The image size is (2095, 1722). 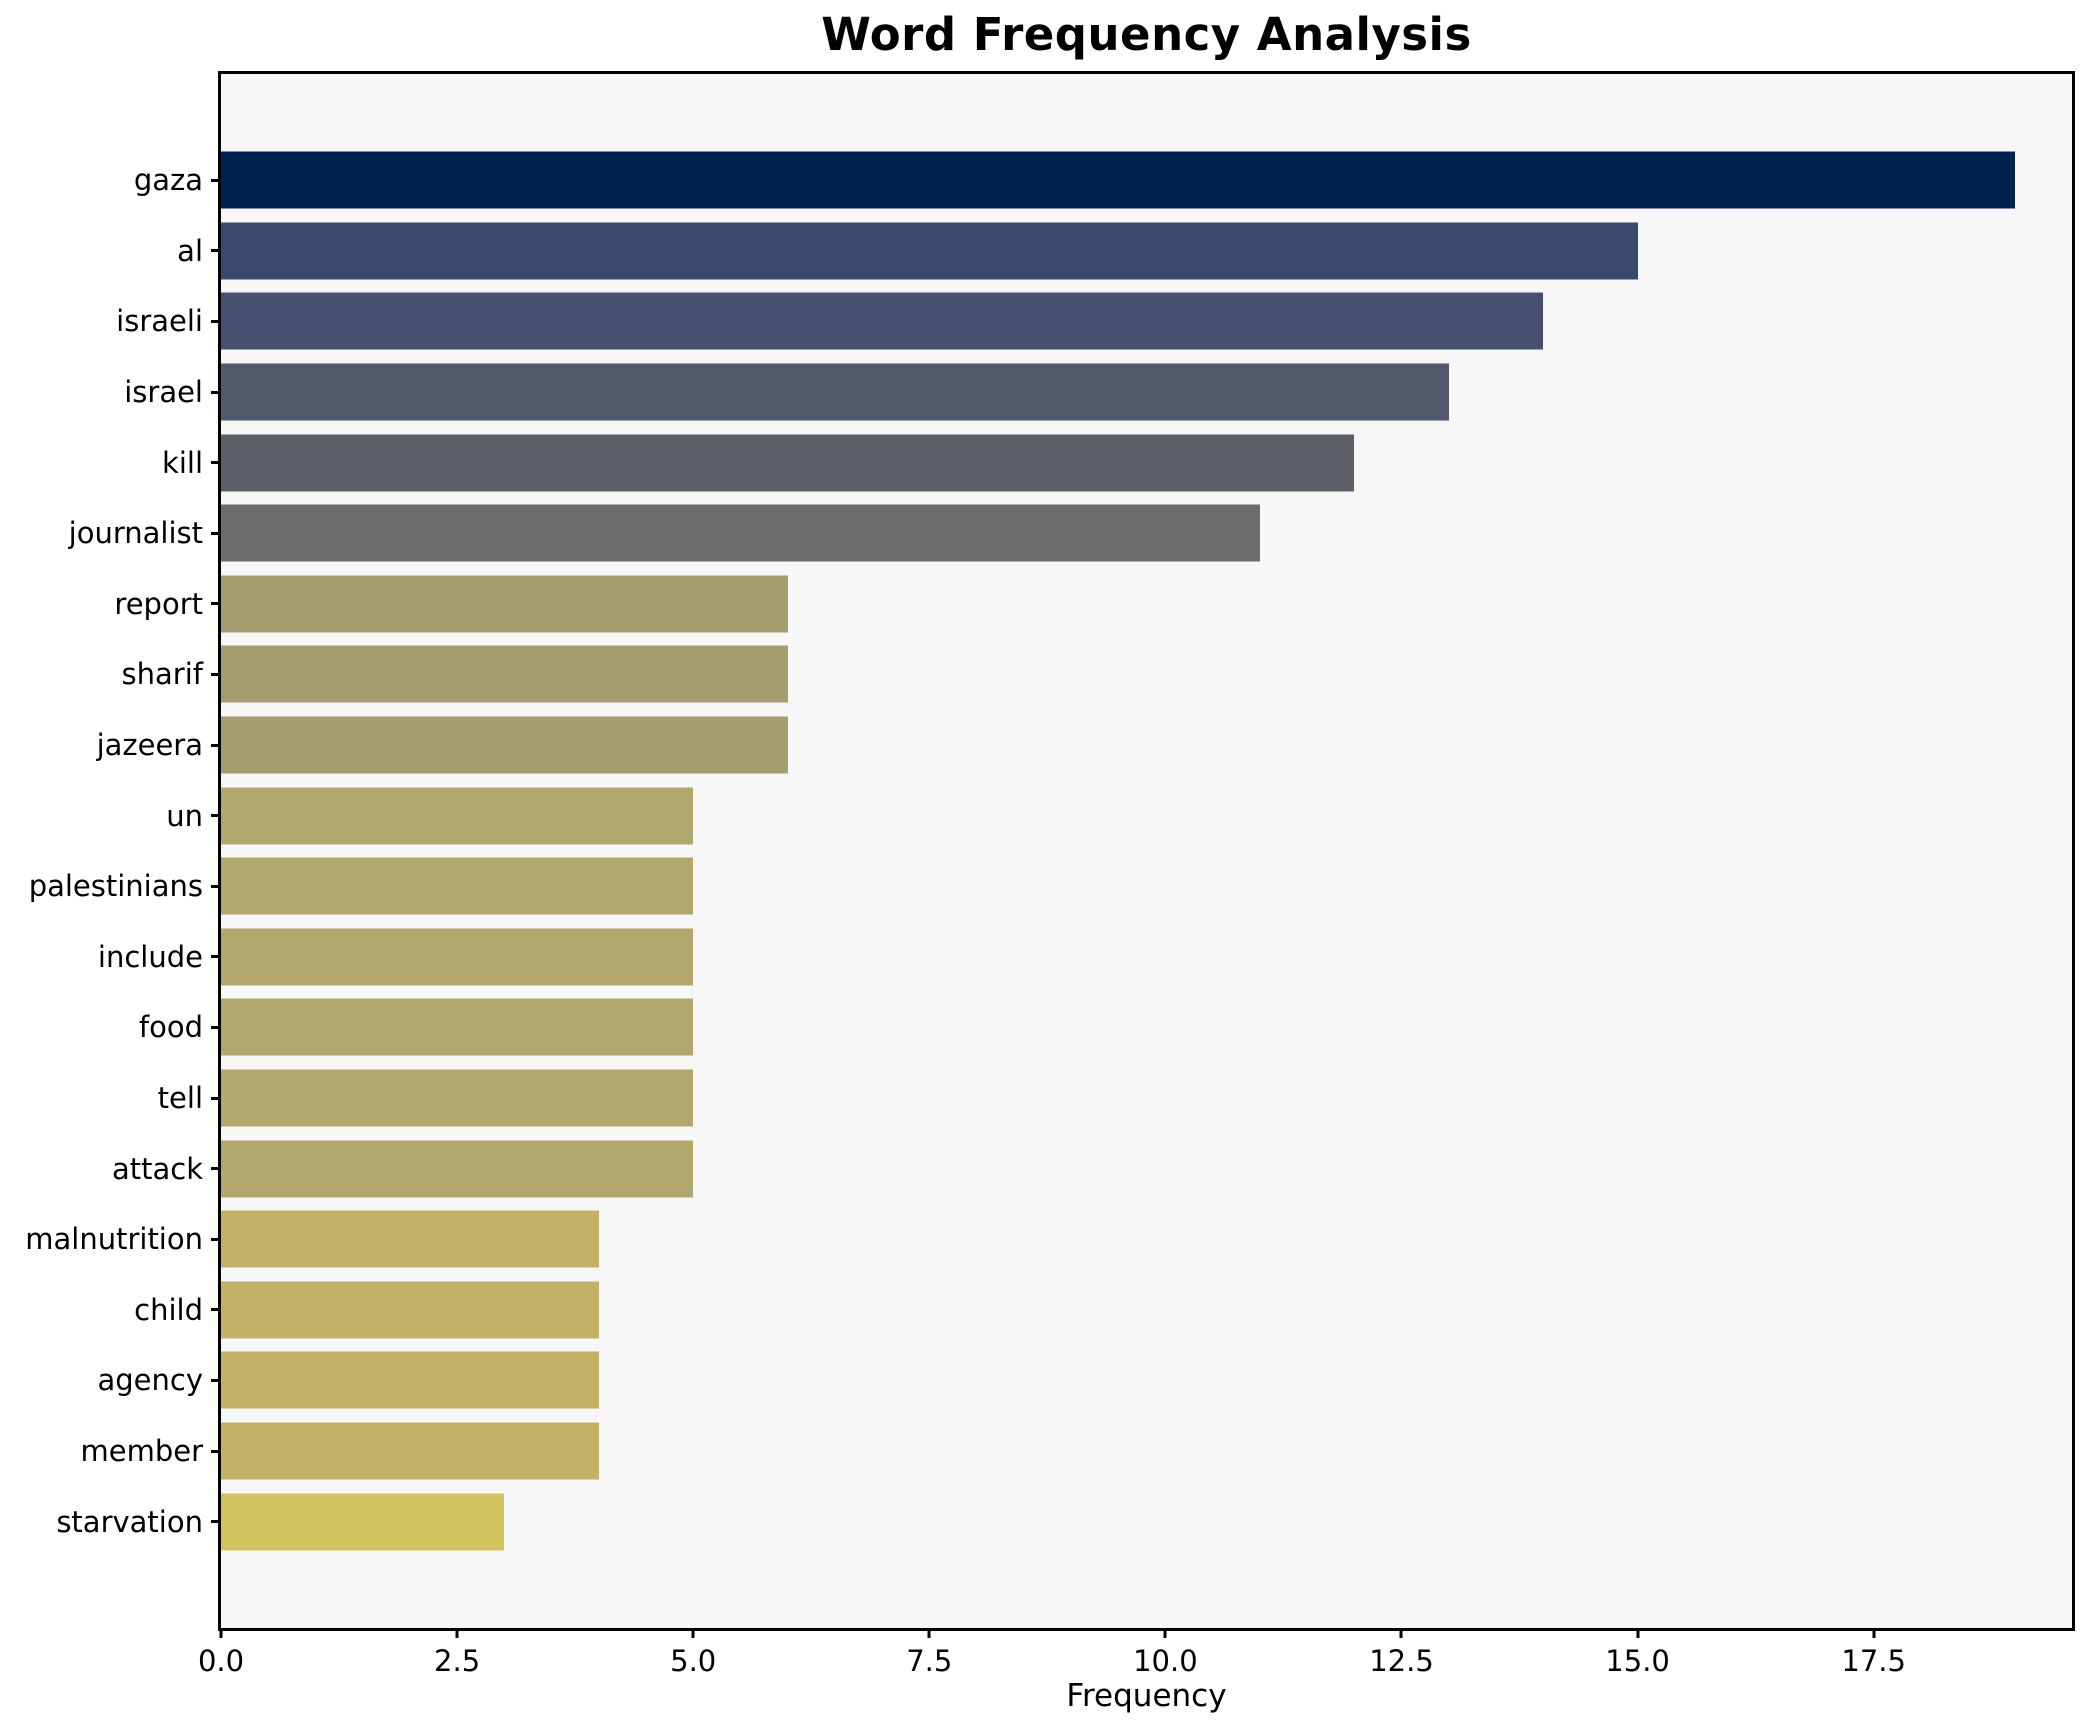 What do you see at coordinates (1092, 1168) in the screenshot?
I see `bar-row: attack` at bounding box center [1092, 1168].